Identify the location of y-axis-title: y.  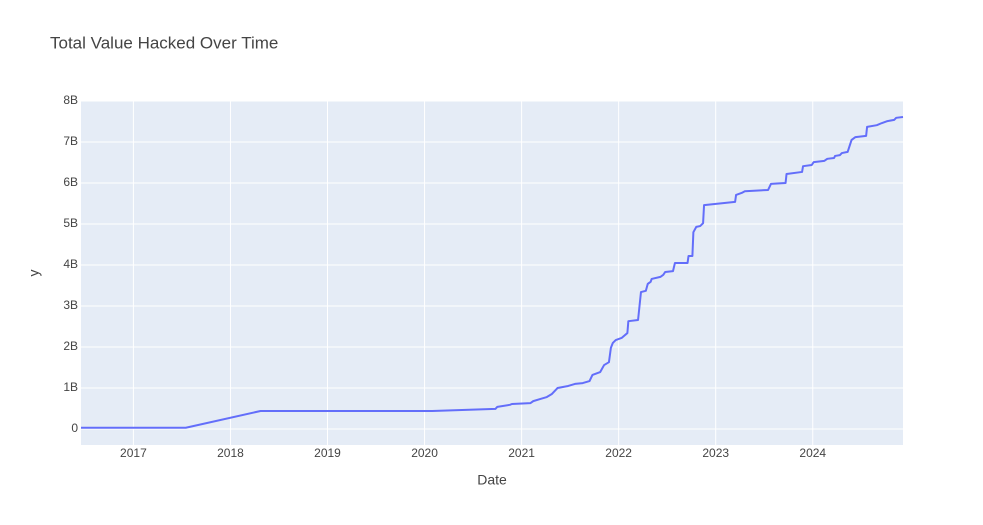
(34, 273).